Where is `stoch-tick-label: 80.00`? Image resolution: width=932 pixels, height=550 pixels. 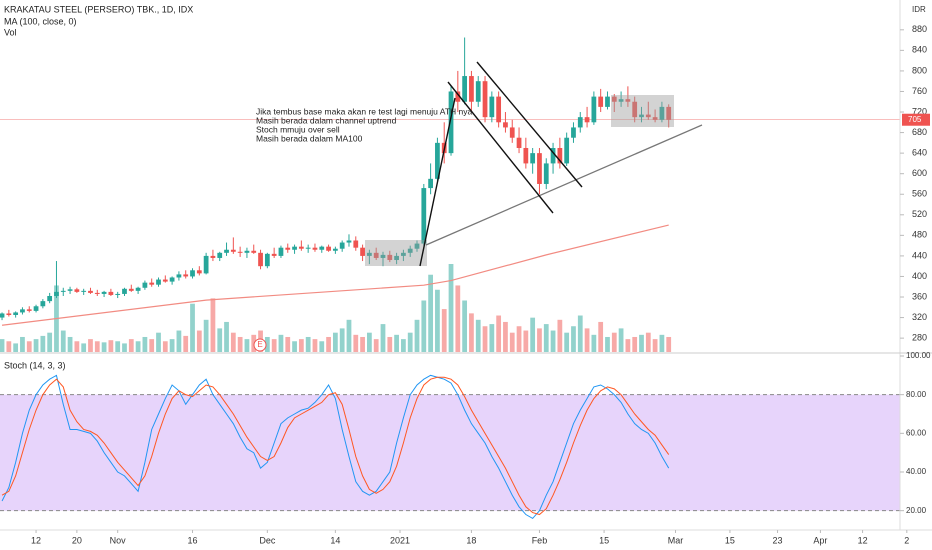 stoch-tick-label: 80.00 is located at coordinates (916, 394).